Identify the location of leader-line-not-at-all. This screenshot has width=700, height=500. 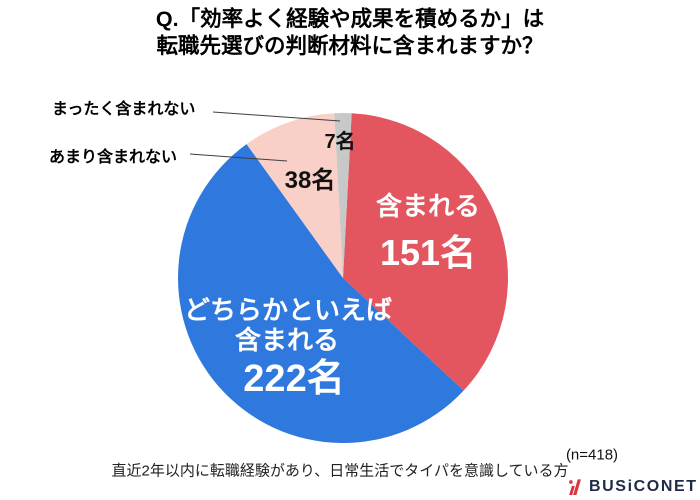
(276, 116).